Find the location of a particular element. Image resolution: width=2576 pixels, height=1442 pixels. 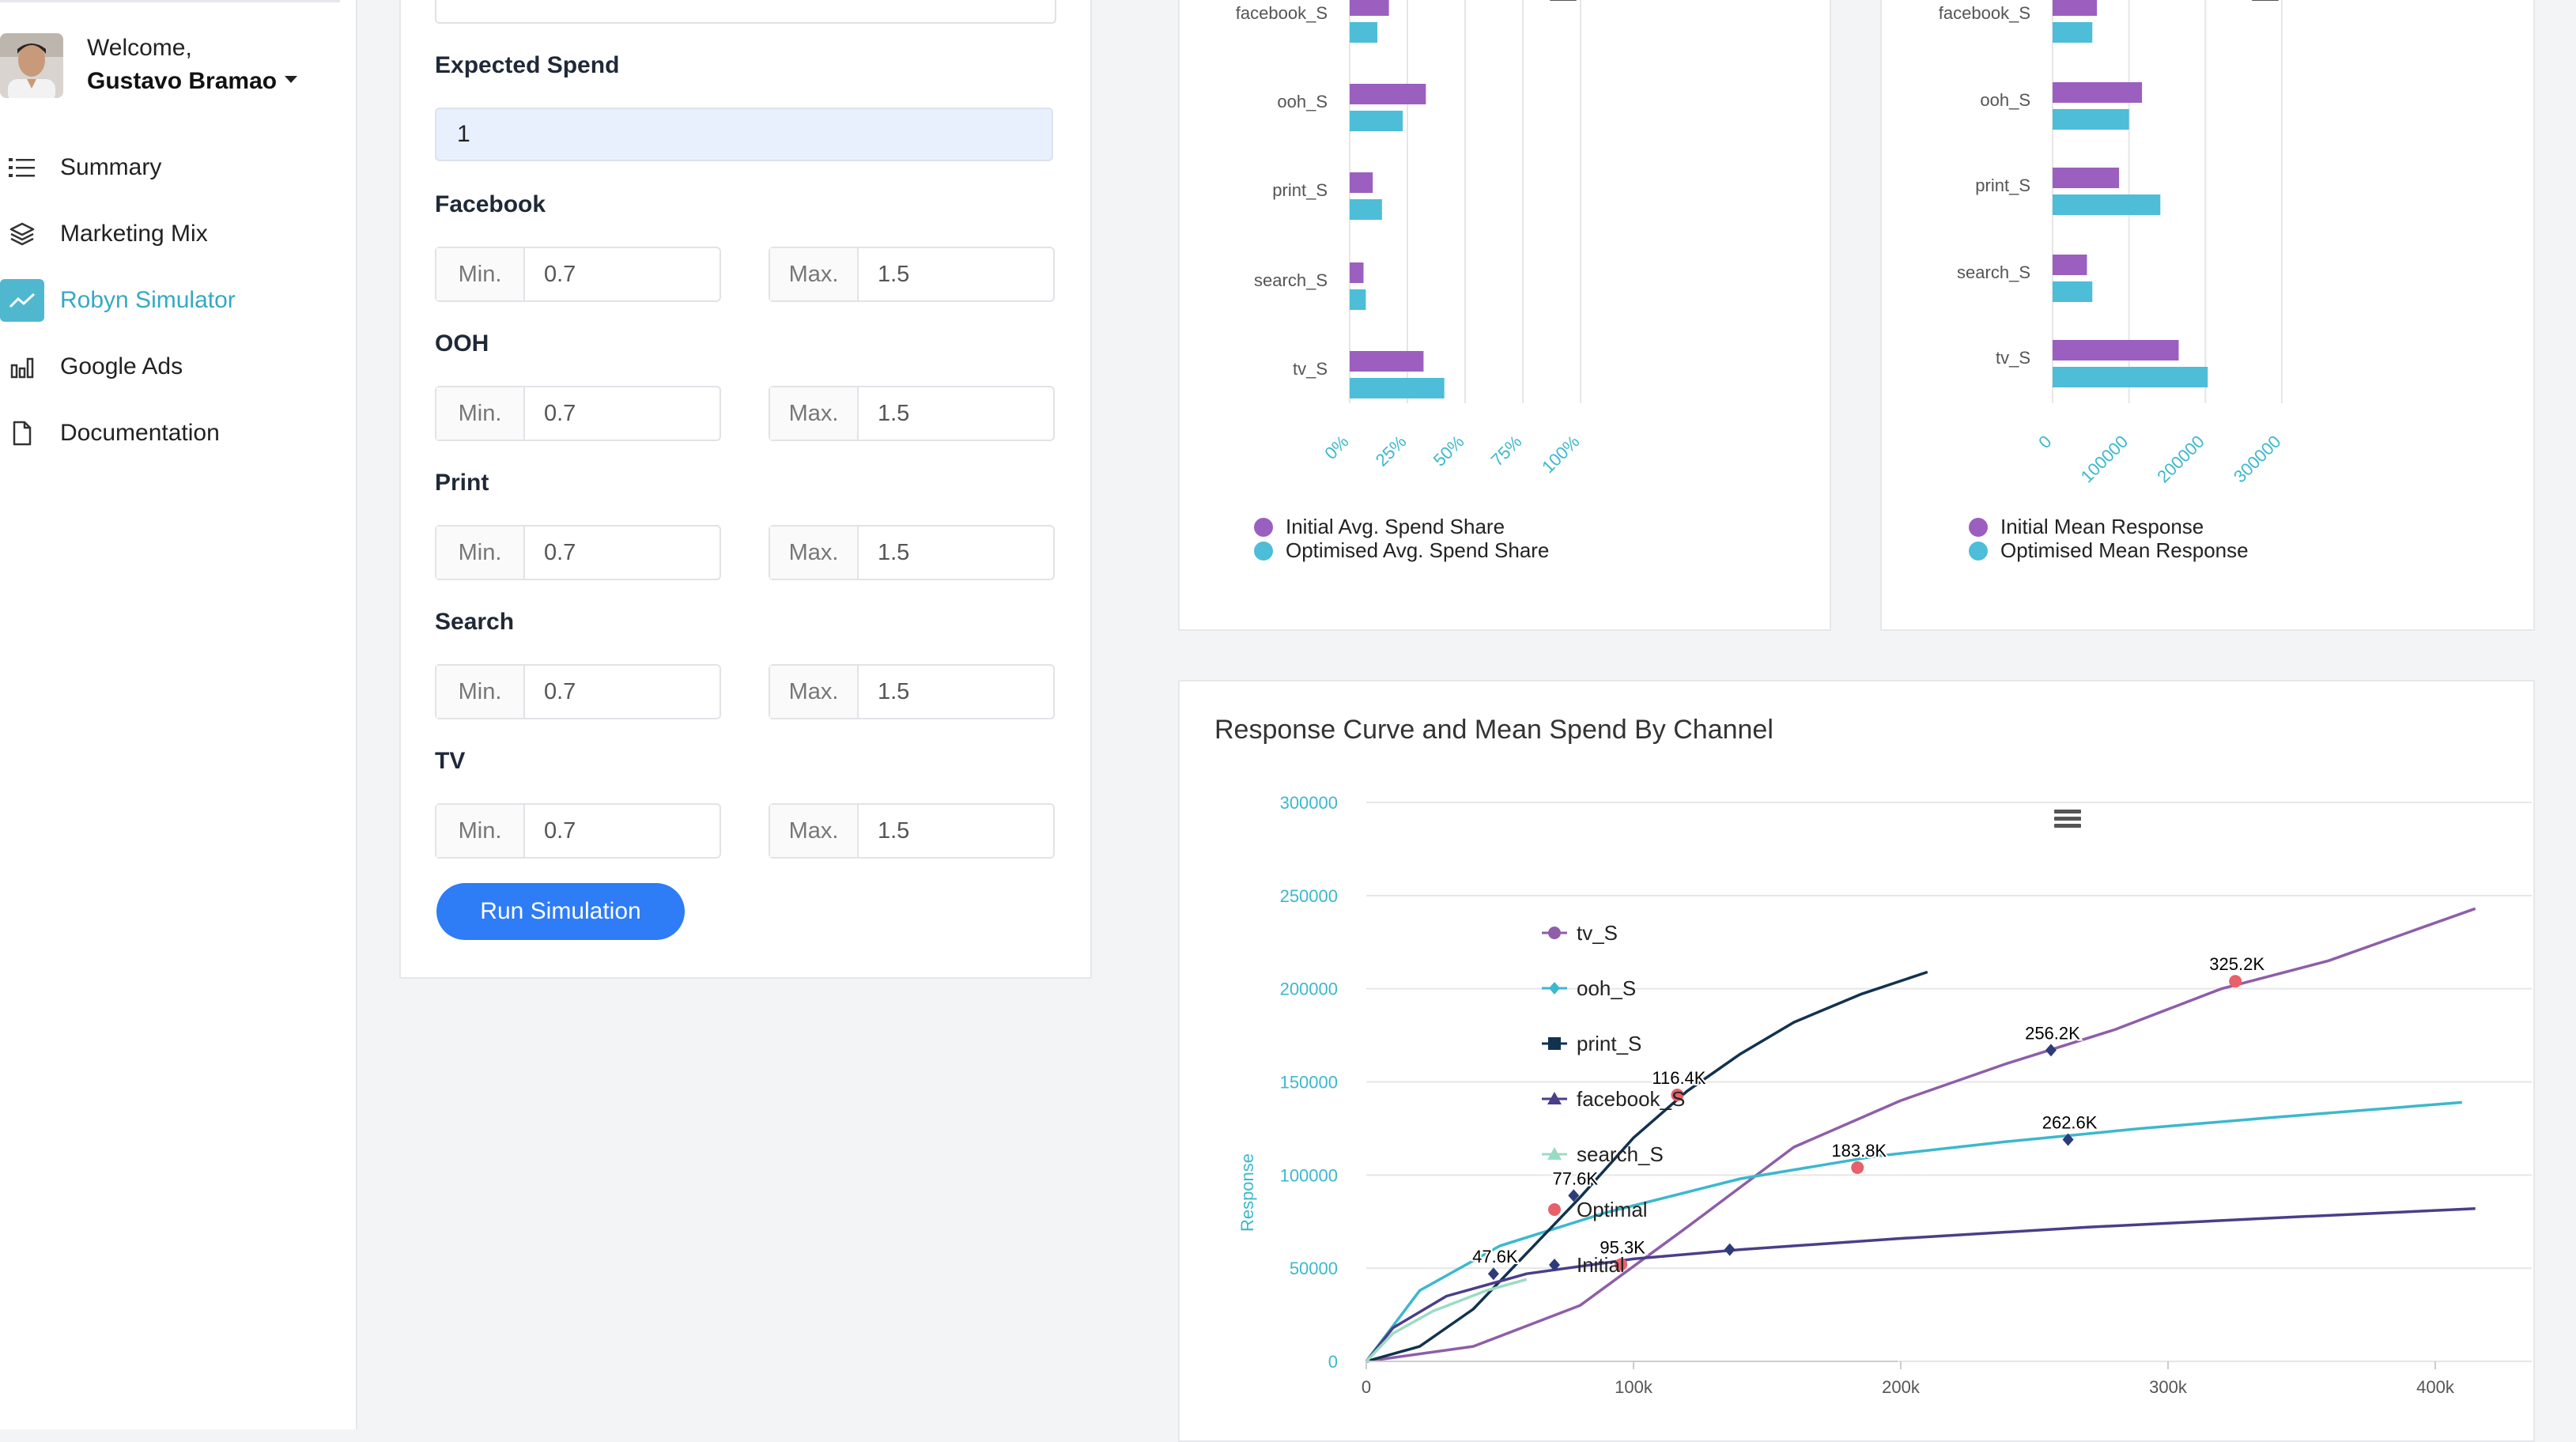

legend-item: Initial is located at coordinates (1587, 1265).